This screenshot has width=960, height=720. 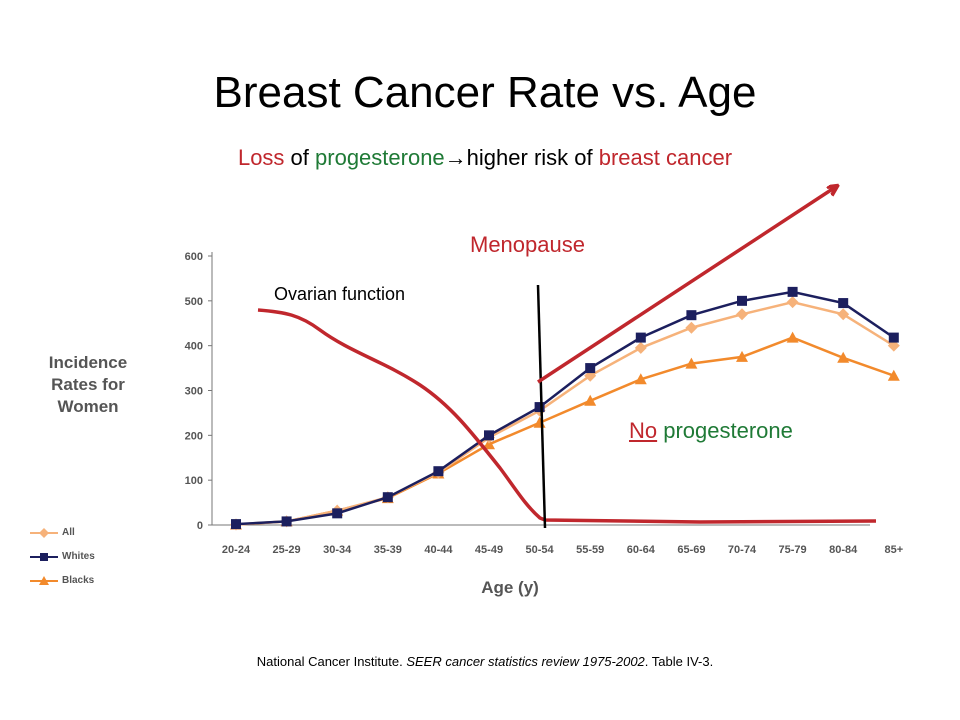 I want to click on x-tick-label: 60-64, so click(x=641, y=550).